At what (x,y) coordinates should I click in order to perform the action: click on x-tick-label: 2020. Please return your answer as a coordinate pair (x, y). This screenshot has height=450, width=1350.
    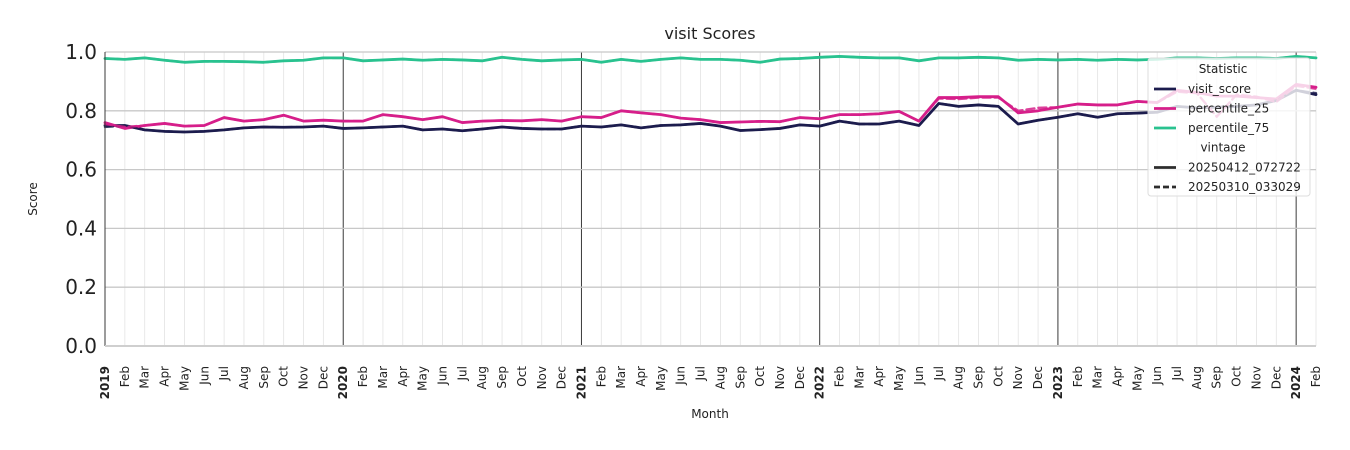
    Looking at the image, I should click on (343, 382).